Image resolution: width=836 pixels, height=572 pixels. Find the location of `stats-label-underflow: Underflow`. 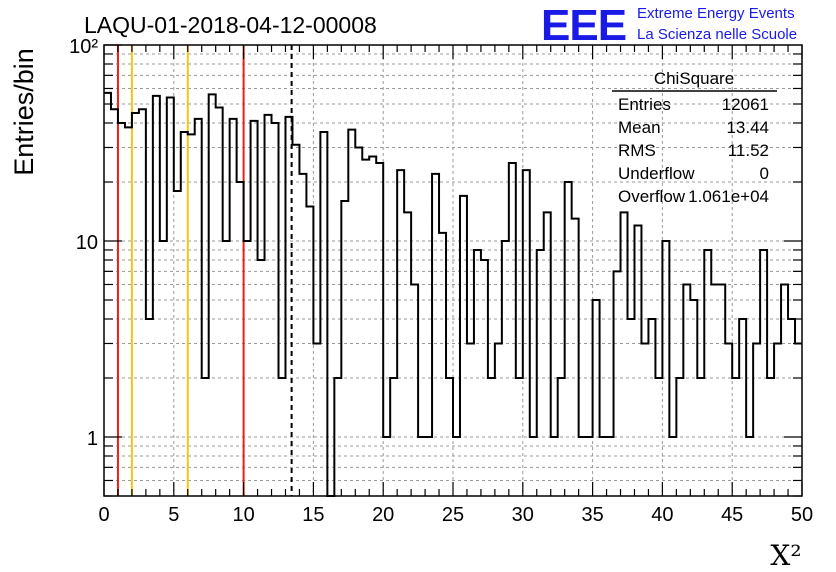

stats-label-underflow: Underflow is located at coordinates (656, 173).